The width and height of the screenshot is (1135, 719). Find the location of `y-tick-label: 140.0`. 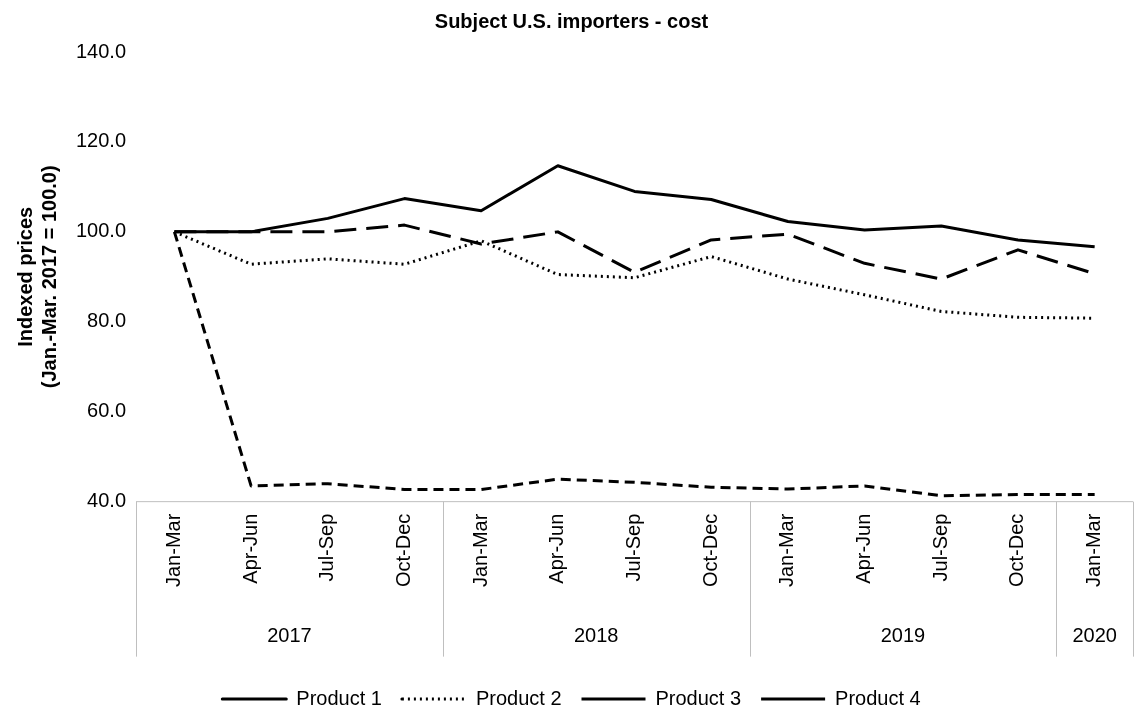

y-tick-label: 140.0 is located at coordinates (101, 50).